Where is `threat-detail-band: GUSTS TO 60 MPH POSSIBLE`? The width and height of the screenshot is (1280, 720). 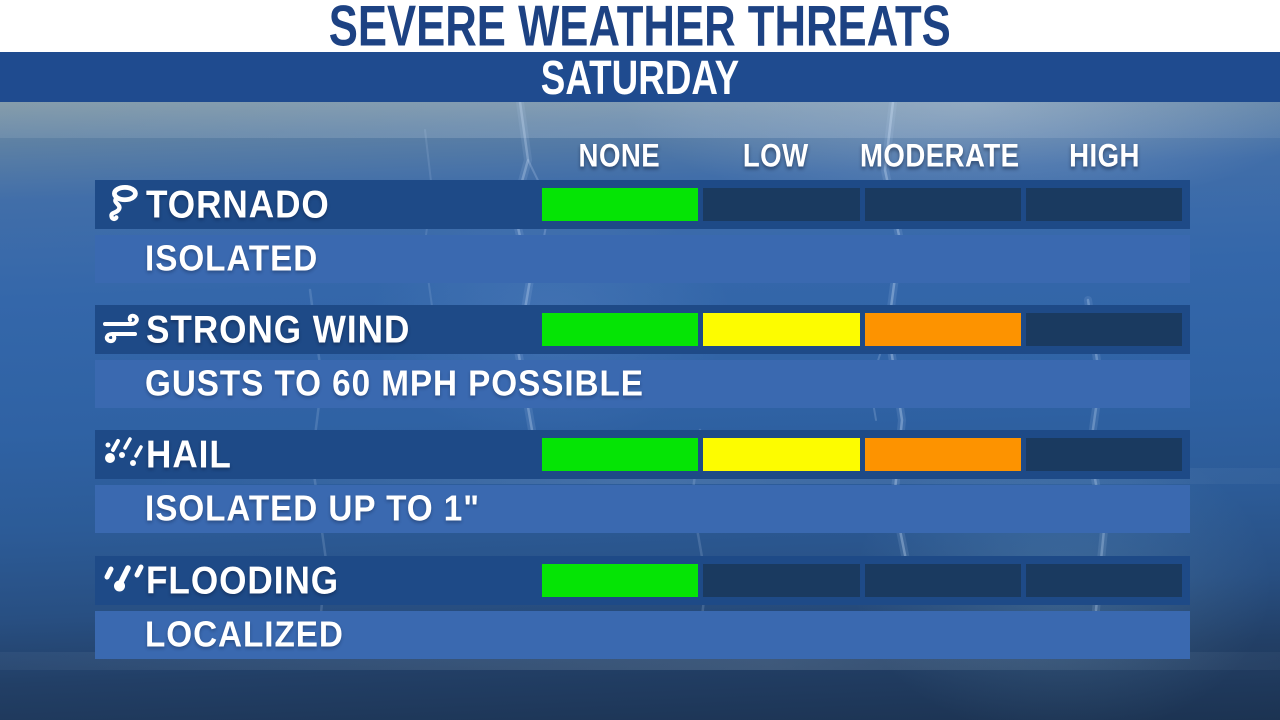 threat-detail-band: GUSTS TO 60 MPH POSSIBLE is located at coordinates (642, 384).